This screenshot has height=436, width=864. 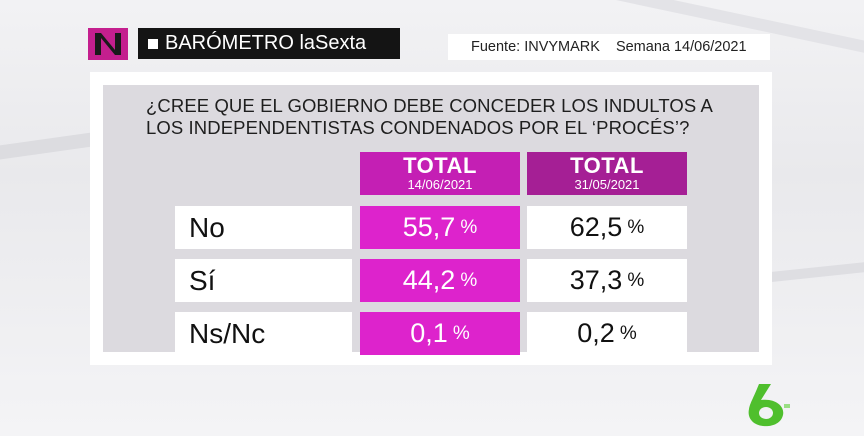 What do you see at coordinates (769, 405) in the screenshot?
I see `lasexta-6-logo-icon` at bounding box center [769, 405].